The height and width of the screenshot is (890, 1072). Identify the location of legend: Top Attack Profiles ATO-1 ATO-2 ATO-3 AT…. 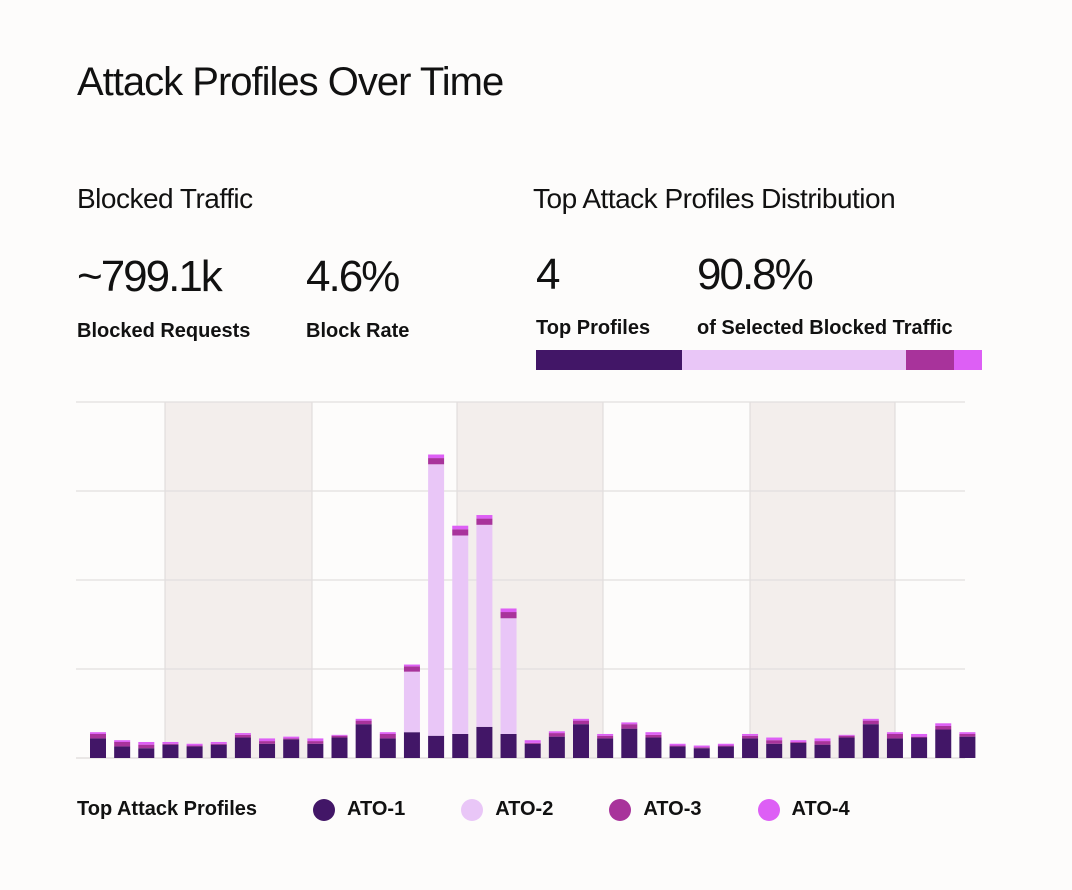
(463, 809).